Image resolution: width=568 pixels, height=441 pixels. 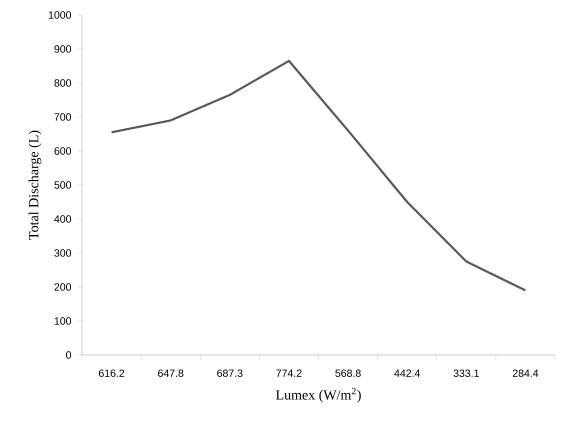 What do you see at coordinates (69, 355) in the screenshot?
I see `y-tick-label: 0` at bounding box center [69, 355].